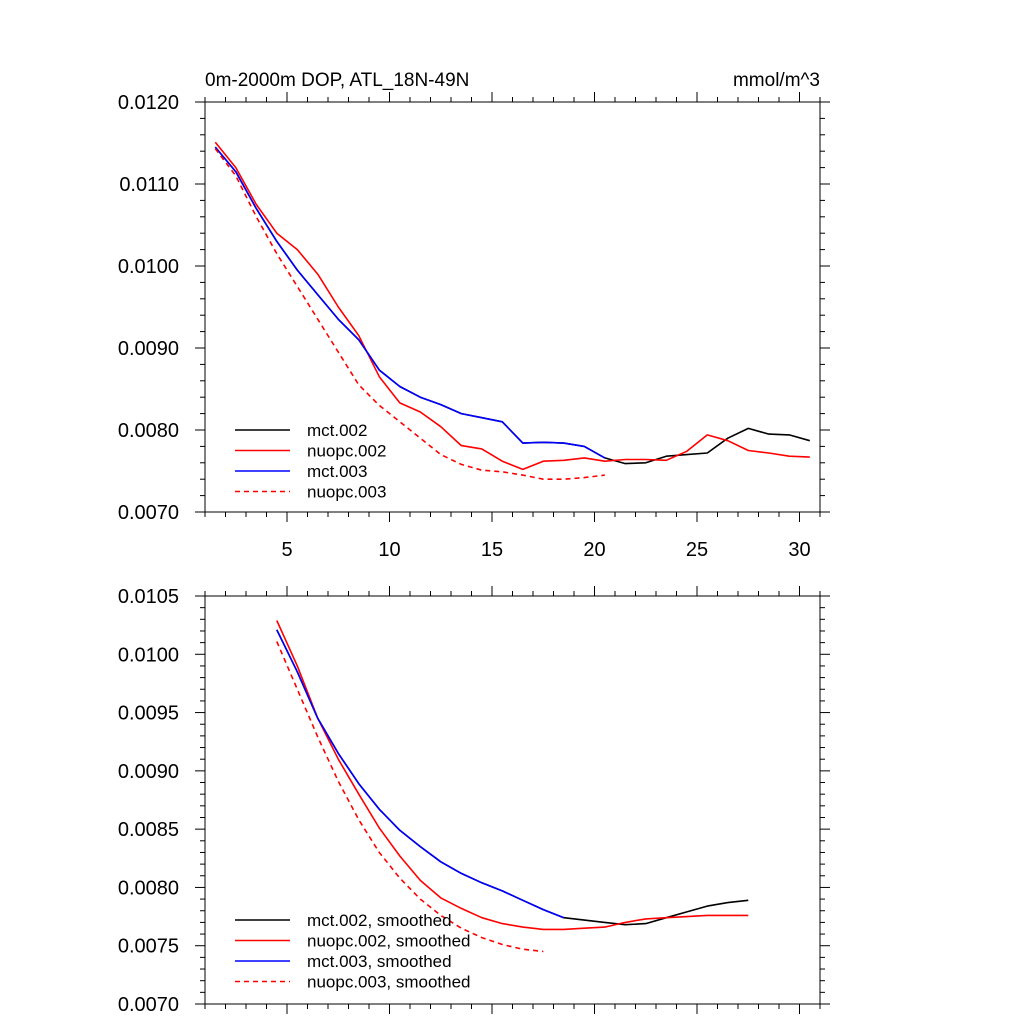  Describe the element at coordinates (148, 947) in the screenshot. I see `y-tick-label: 0.0075` at that location.